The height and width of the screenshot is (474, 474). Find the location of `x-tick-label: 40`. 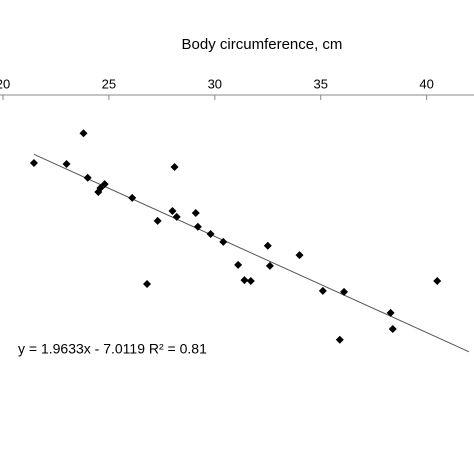

x-tick-label: 40 is located at coordinates (426, 83).